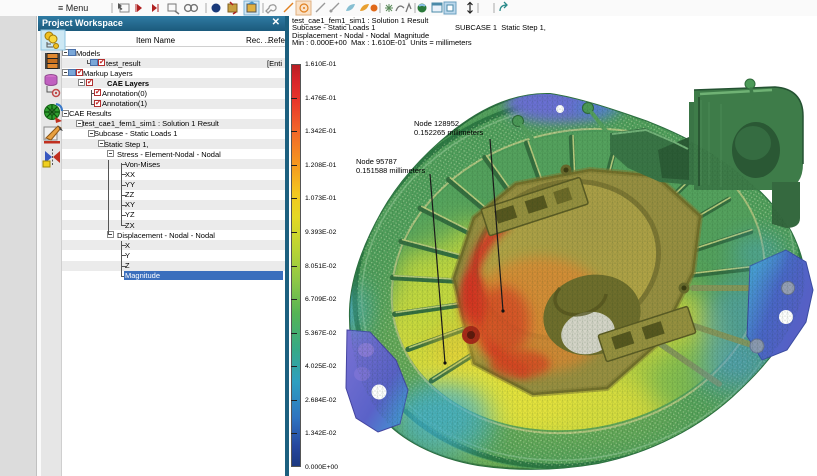  What do you see at coordinates (436, 123) in the screenshot?
I see `svg-text: Node 128952` at bounding box center [436, 123].